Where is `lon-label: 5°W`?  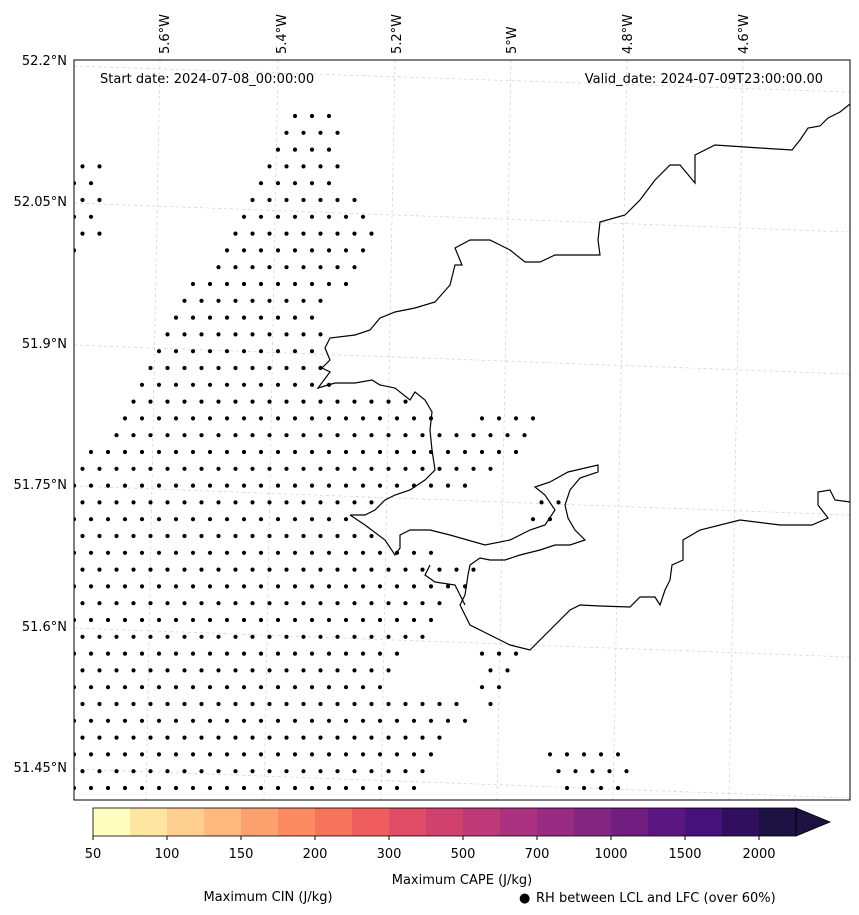
lon-label: 5°W is located at coordinates (512, 40).